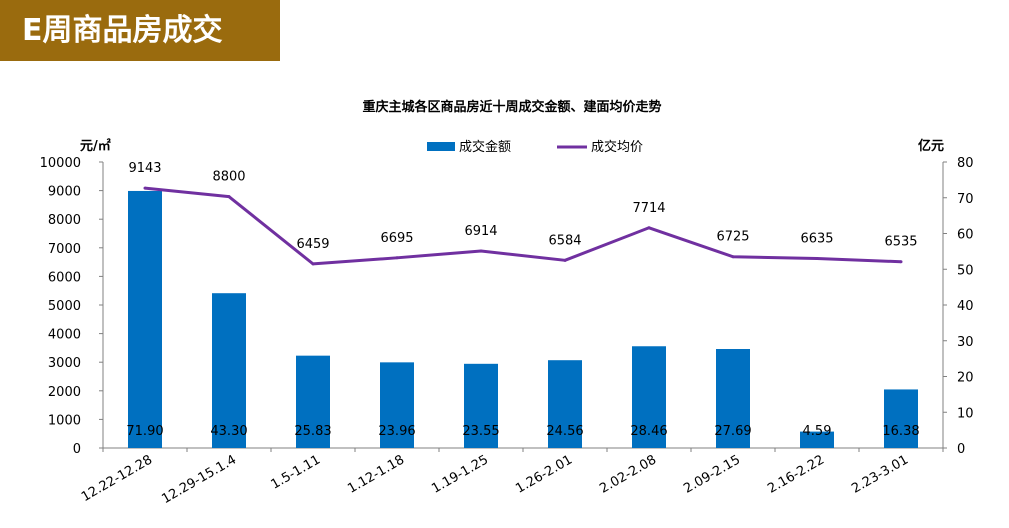 Image resolution: width=1009 pixels, height=528 pixels. What do you see at coordinates (228, 431) in the screenshot?
I see `bar-data-label: 43.30` at bounding box center [228, 431].